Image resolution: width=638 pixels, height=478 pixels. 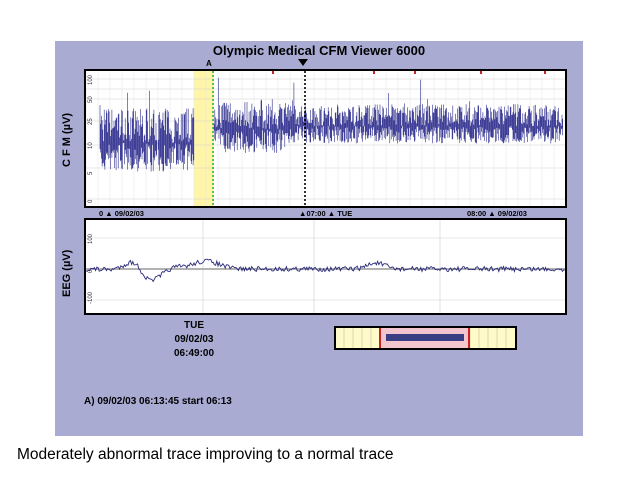 I want to click on eeg-tick-labels: 100 0 -100, so click(x=91, y=268).